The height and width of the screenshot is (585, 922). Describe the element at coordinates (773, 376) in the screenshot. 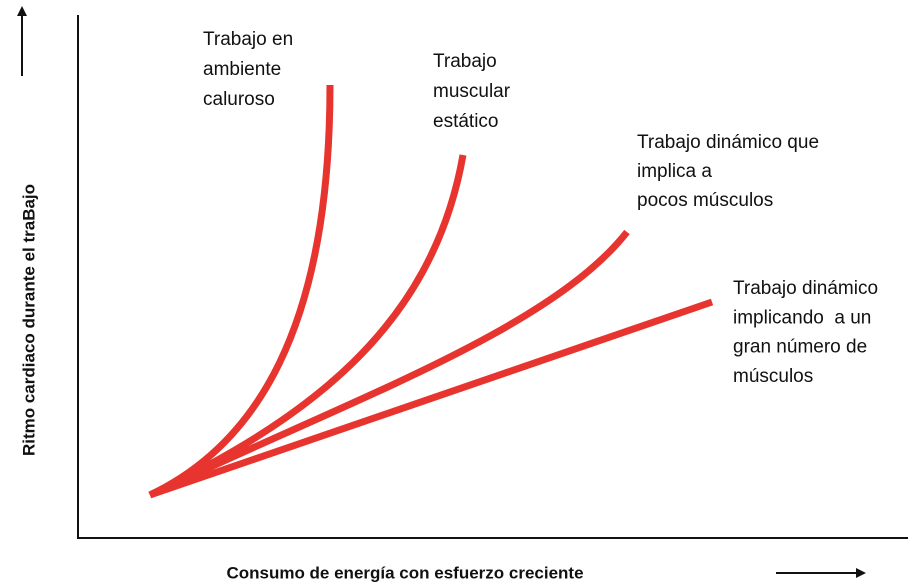

I see `curve-label: músculos` at that location.